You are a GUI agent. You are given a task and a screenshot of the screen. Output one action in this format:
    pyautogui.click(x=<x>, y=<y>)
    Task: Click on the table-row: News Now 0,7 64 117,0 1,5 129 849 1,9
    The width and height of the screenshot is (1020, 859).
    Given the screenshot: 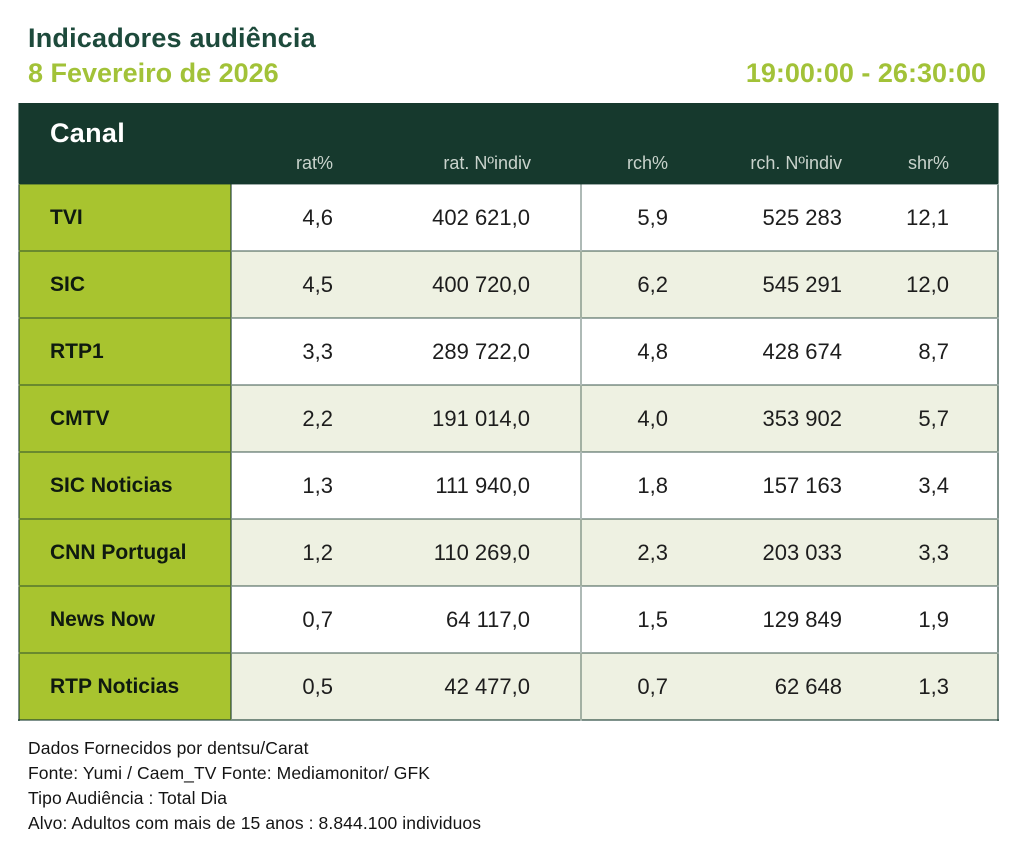 What is the action you would take?
    pyautogui.click(x=508, y=619)
    